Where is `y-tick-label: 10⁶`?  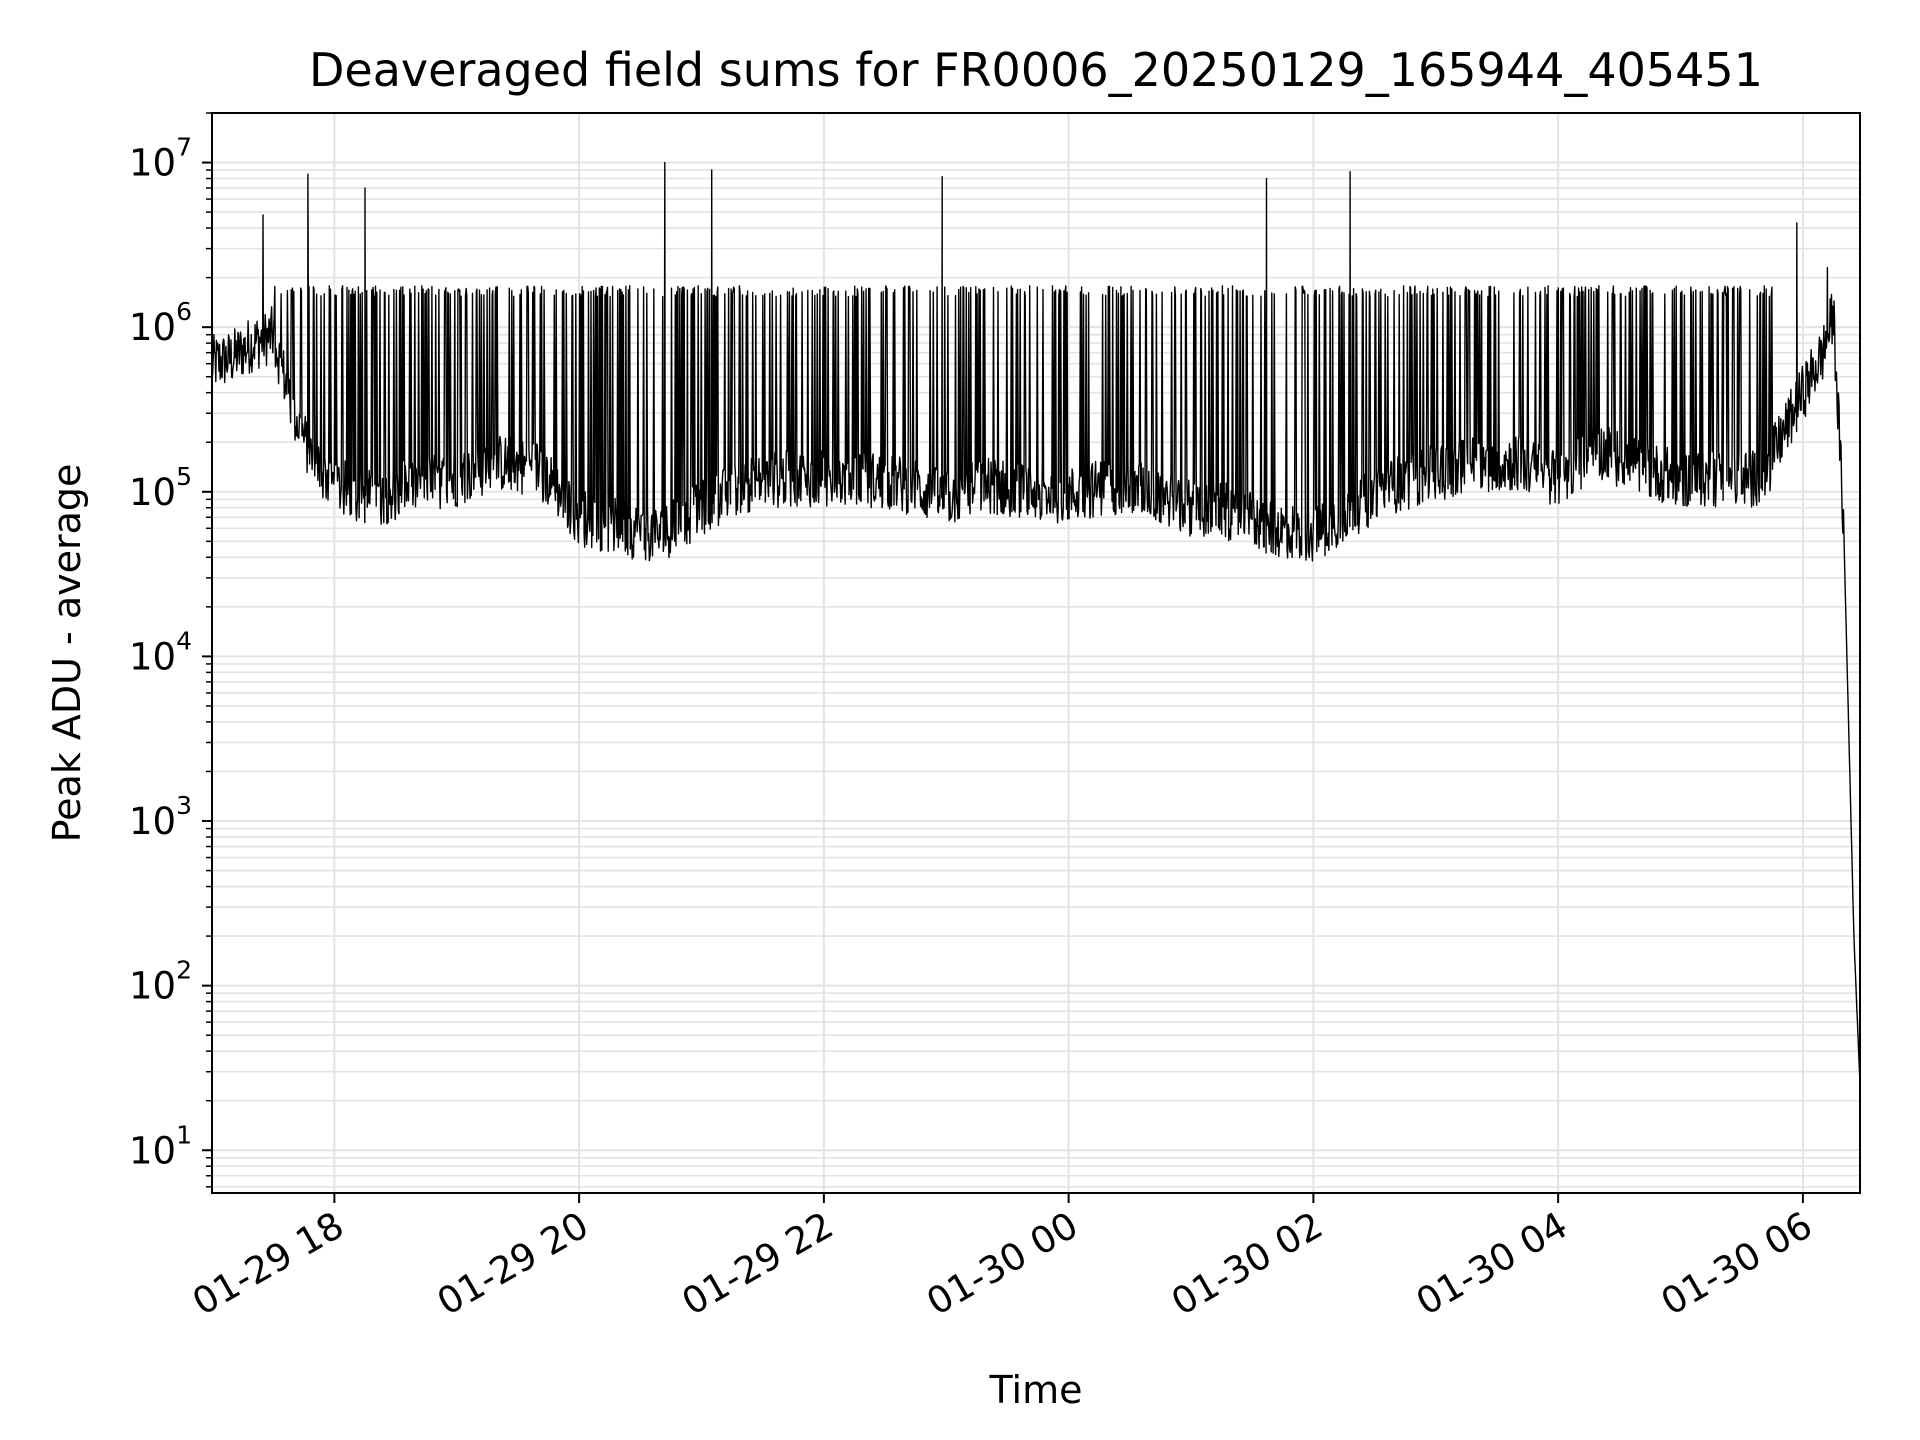 y-tick-label: 10⁶ is located at coordinates (160, 323).